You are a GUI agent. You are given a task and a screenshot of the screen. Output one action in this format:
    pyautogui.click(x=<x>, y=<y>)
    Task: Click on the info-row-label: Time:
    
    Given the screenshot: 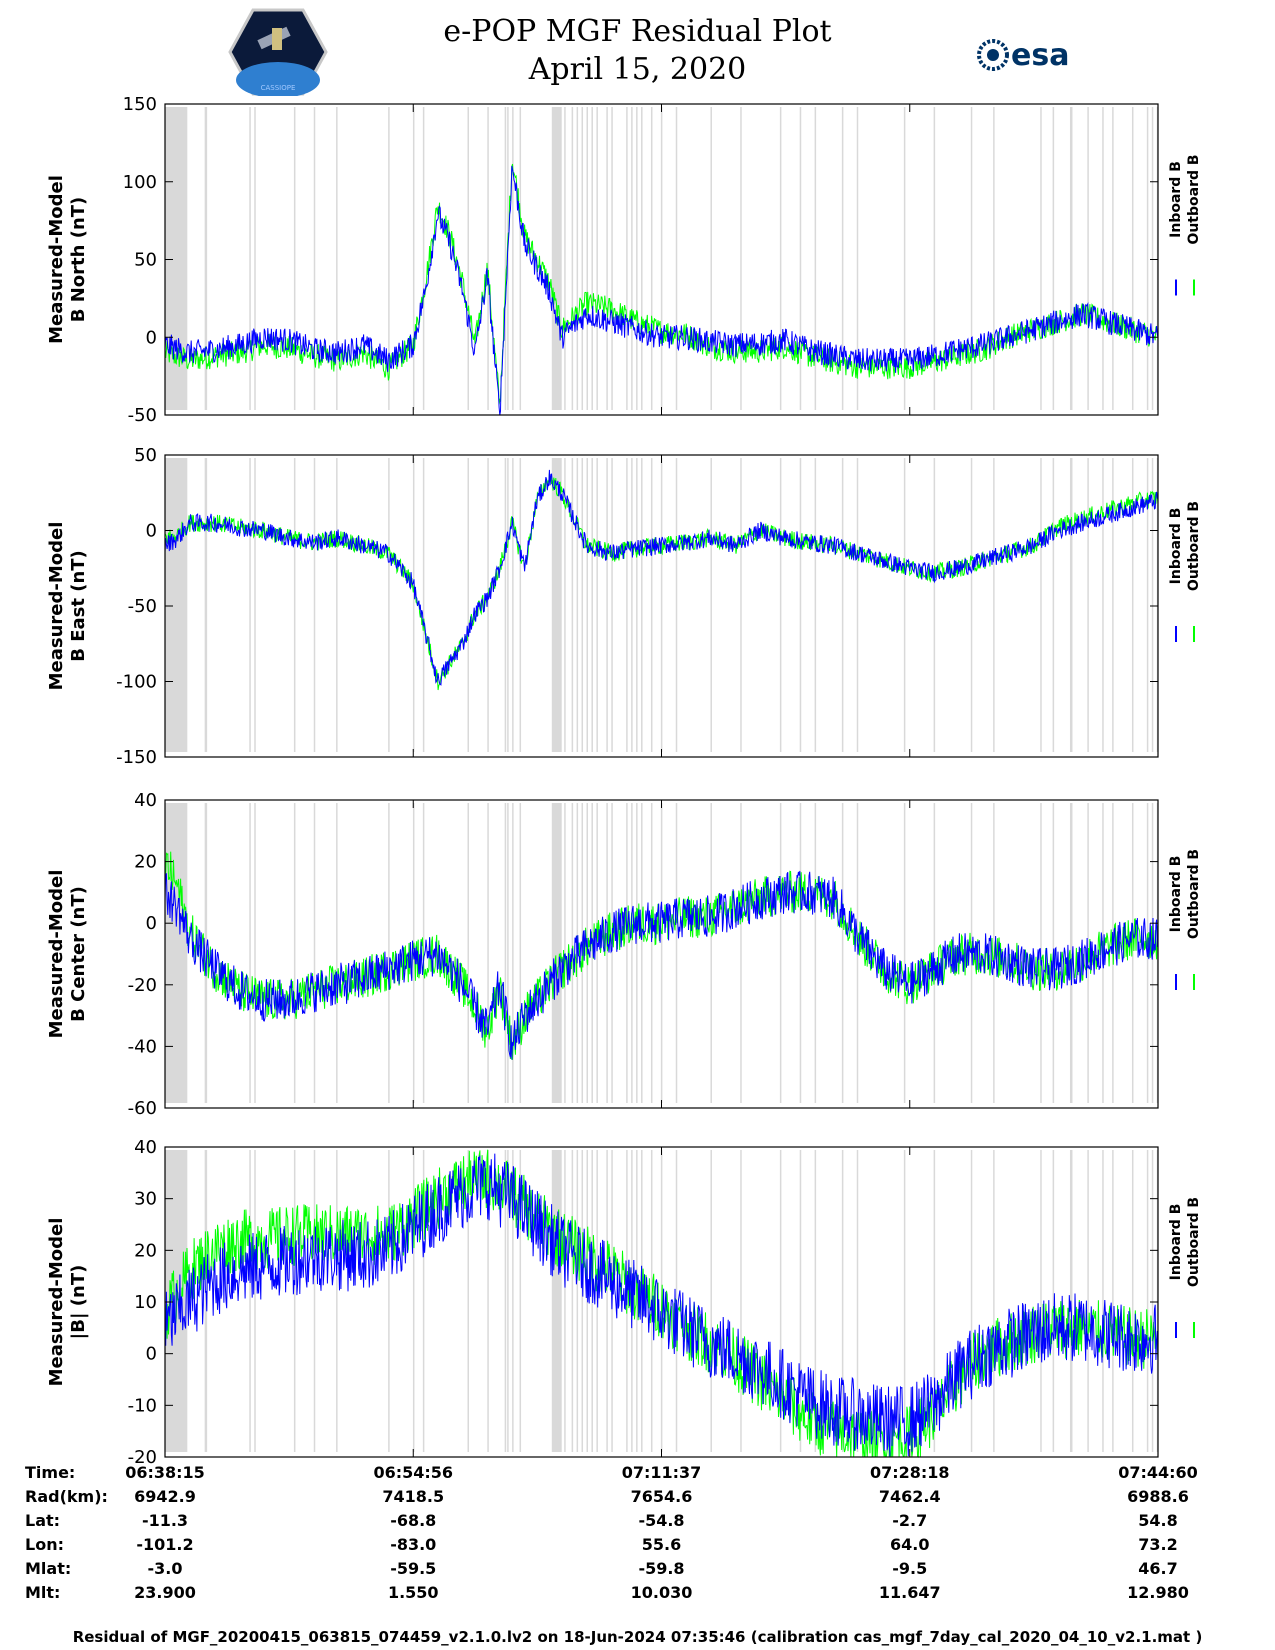 What is the action you would take?
    pyautogui.click(x=50, y=1472)
    